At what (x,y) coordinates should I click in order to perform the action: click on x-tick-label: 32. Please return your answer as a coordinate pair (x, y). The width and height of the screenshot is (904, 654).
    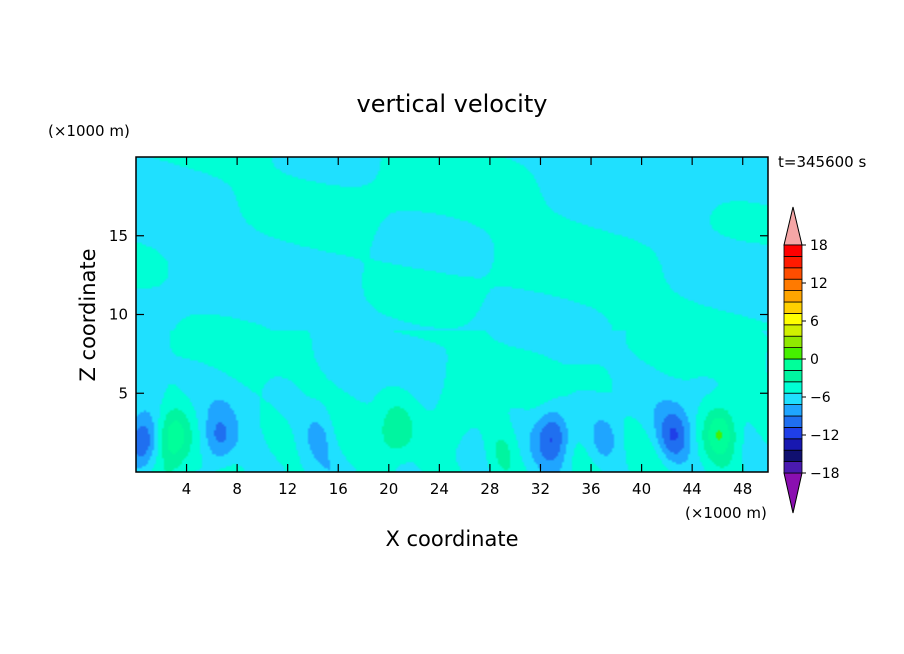
    Looking at the image, I should click on (540, 489).